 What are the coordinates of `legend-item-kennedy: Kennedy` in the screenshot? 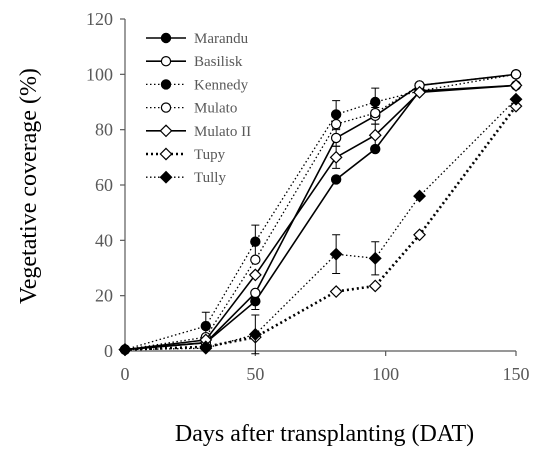 It's located at (197, 85).